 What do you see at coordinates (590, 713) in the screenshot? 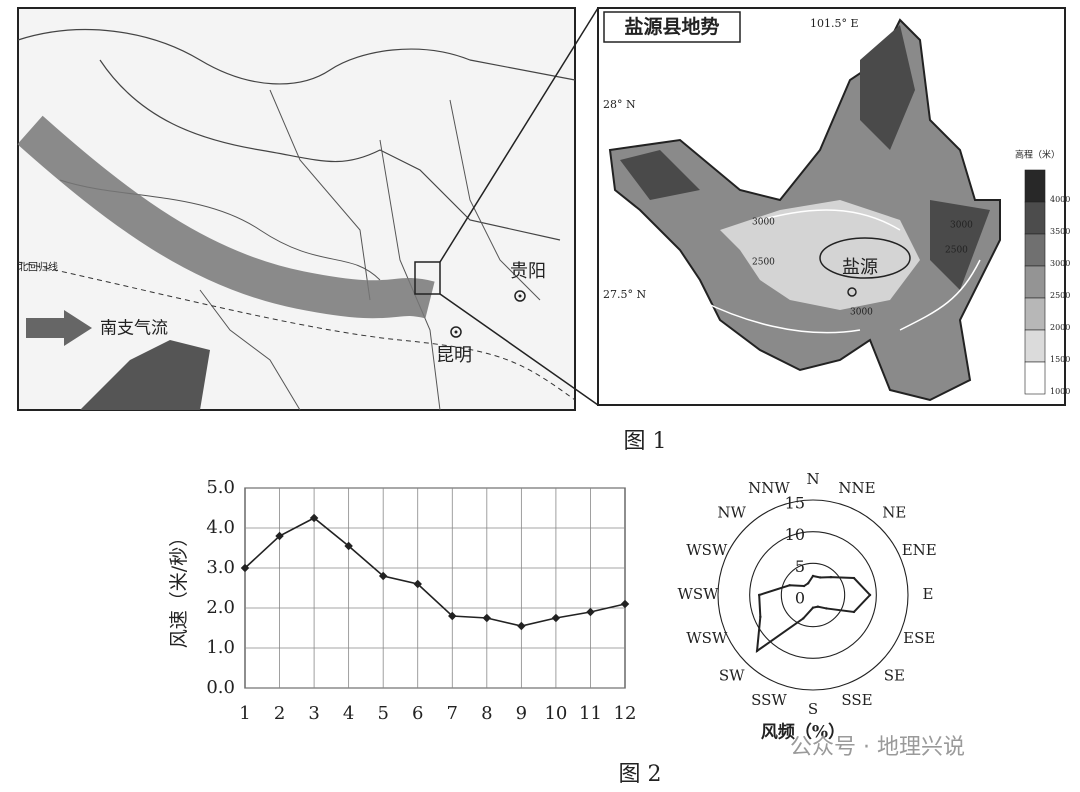
I see `x-tick-label: 11` at bounding box center [590, 713].